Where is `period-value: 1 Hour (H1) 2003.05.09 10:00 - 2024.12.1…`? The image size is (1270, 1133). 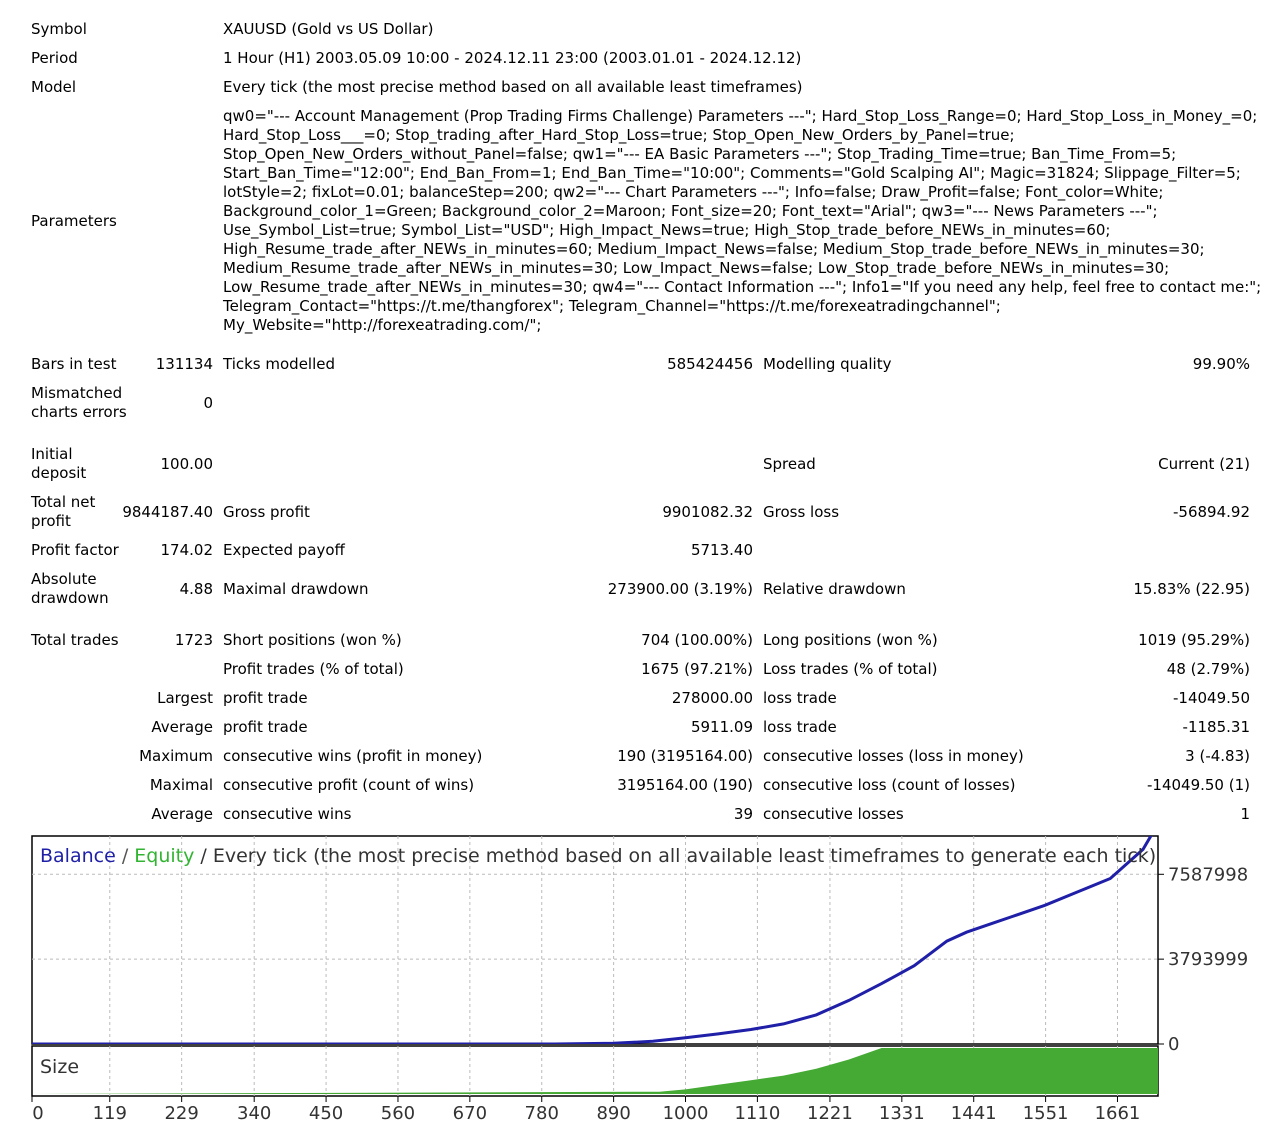 period-value: 1 Hour (H1) 2003.05.09 10:00 - 2024.12.1… is located at coordinates (512, 58).